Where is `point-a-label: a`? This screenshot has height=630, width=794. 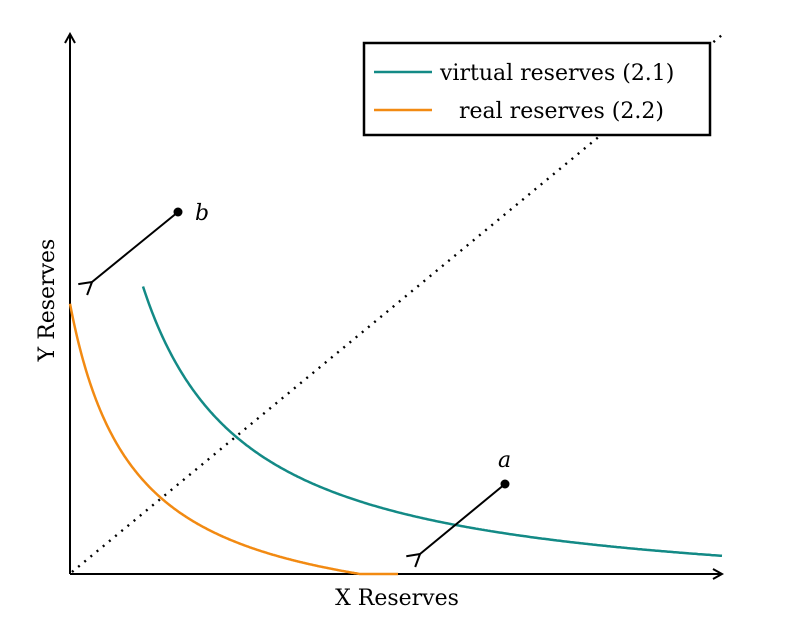 point-a-label: a is located at coordinates (504, 460).